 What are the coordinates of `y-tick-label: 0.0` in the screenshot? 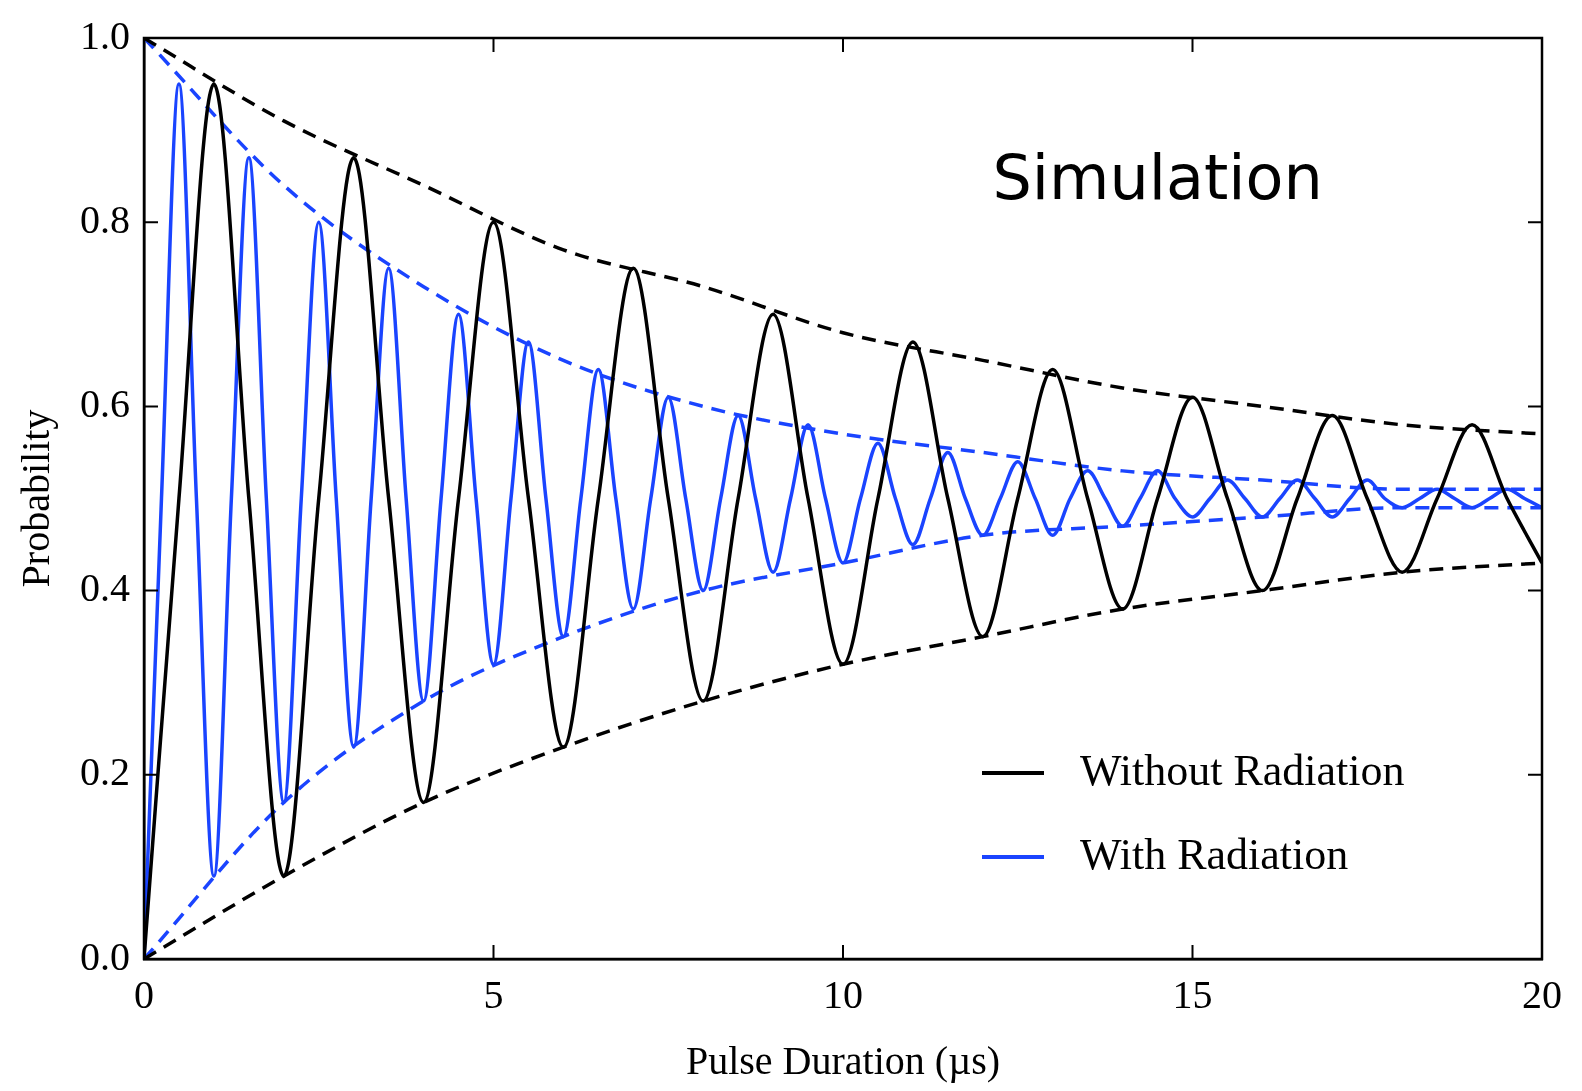 It's located at (105, 956).